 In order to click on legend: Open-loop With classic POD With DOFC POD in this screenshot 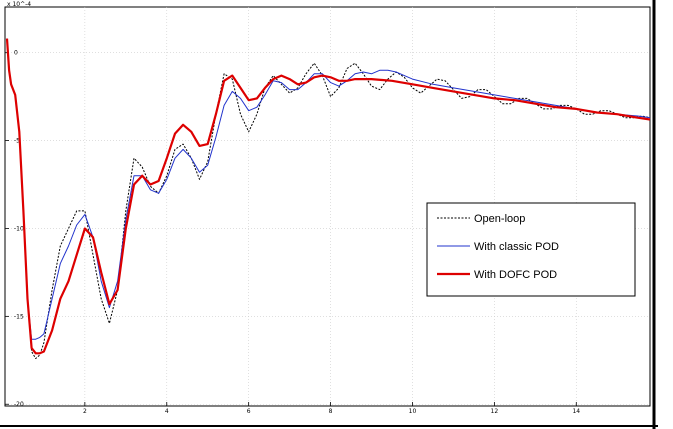, I will do `click(531, 249)`.